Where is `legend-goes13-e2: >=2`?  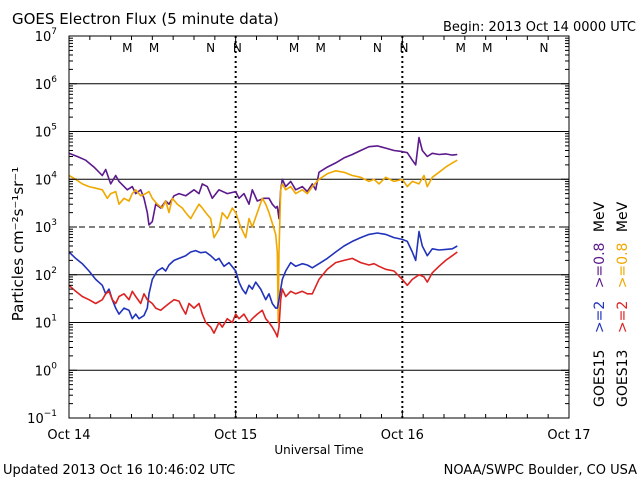 legend-goes13-e2: >=2 is located at coordinates (623, 317).